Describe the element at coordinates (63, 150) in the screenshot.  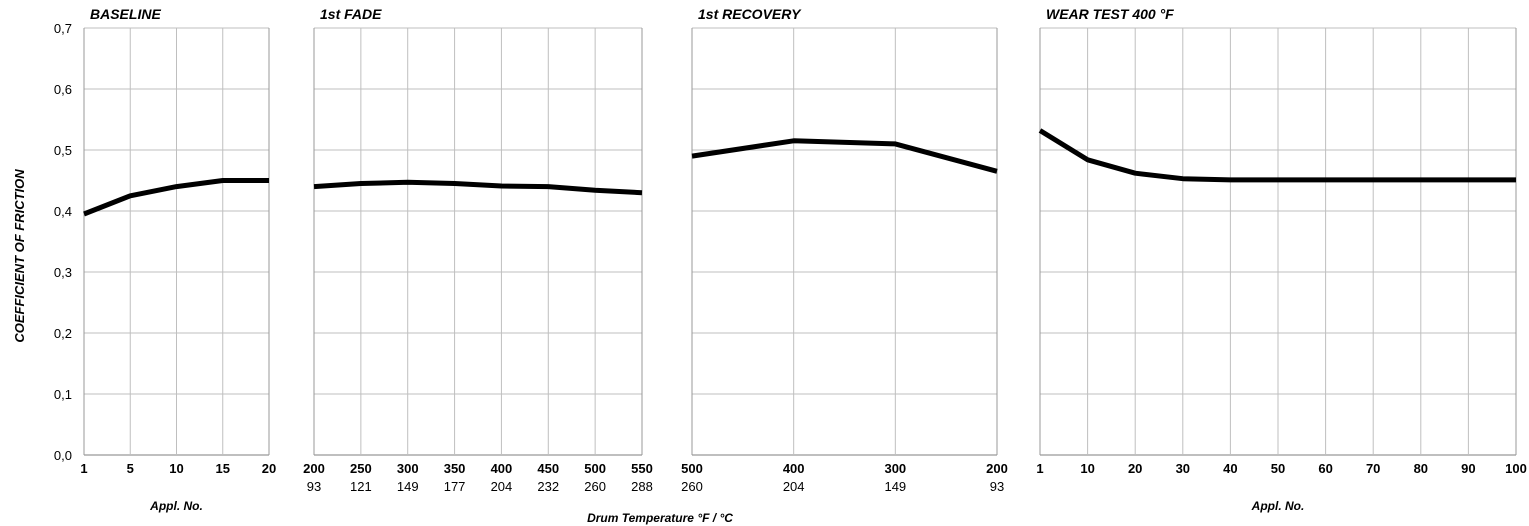
I see `y-tick-label: 0,5` at that location.